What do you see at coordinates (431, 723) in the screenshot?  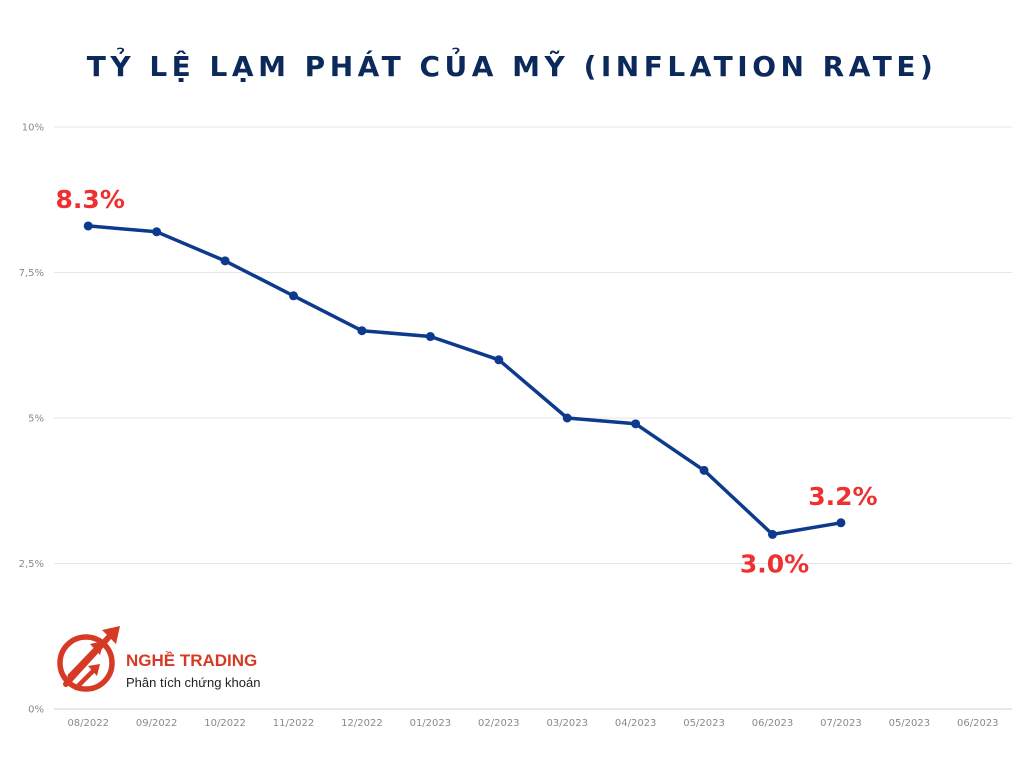 I see `x-tick-label: 01/2023` at bounding box center [431, 723].